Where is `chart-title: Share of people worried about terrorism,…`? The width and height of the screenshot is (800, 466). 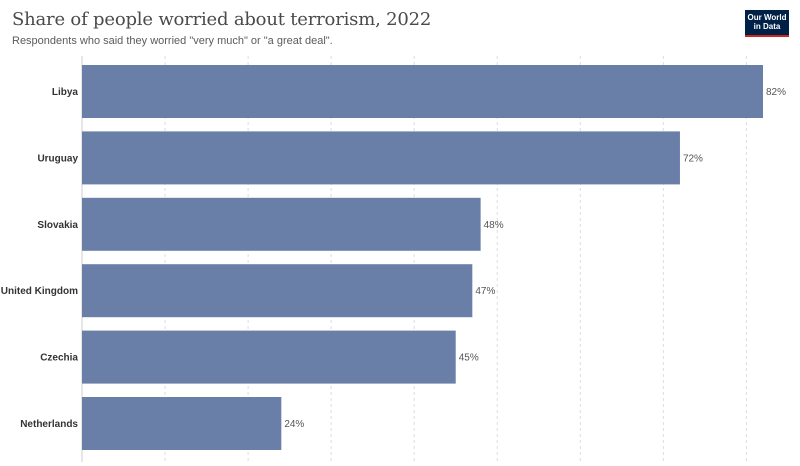
chart-title: Share of people worried about terrorism,… is located at coordinates (222, 19).